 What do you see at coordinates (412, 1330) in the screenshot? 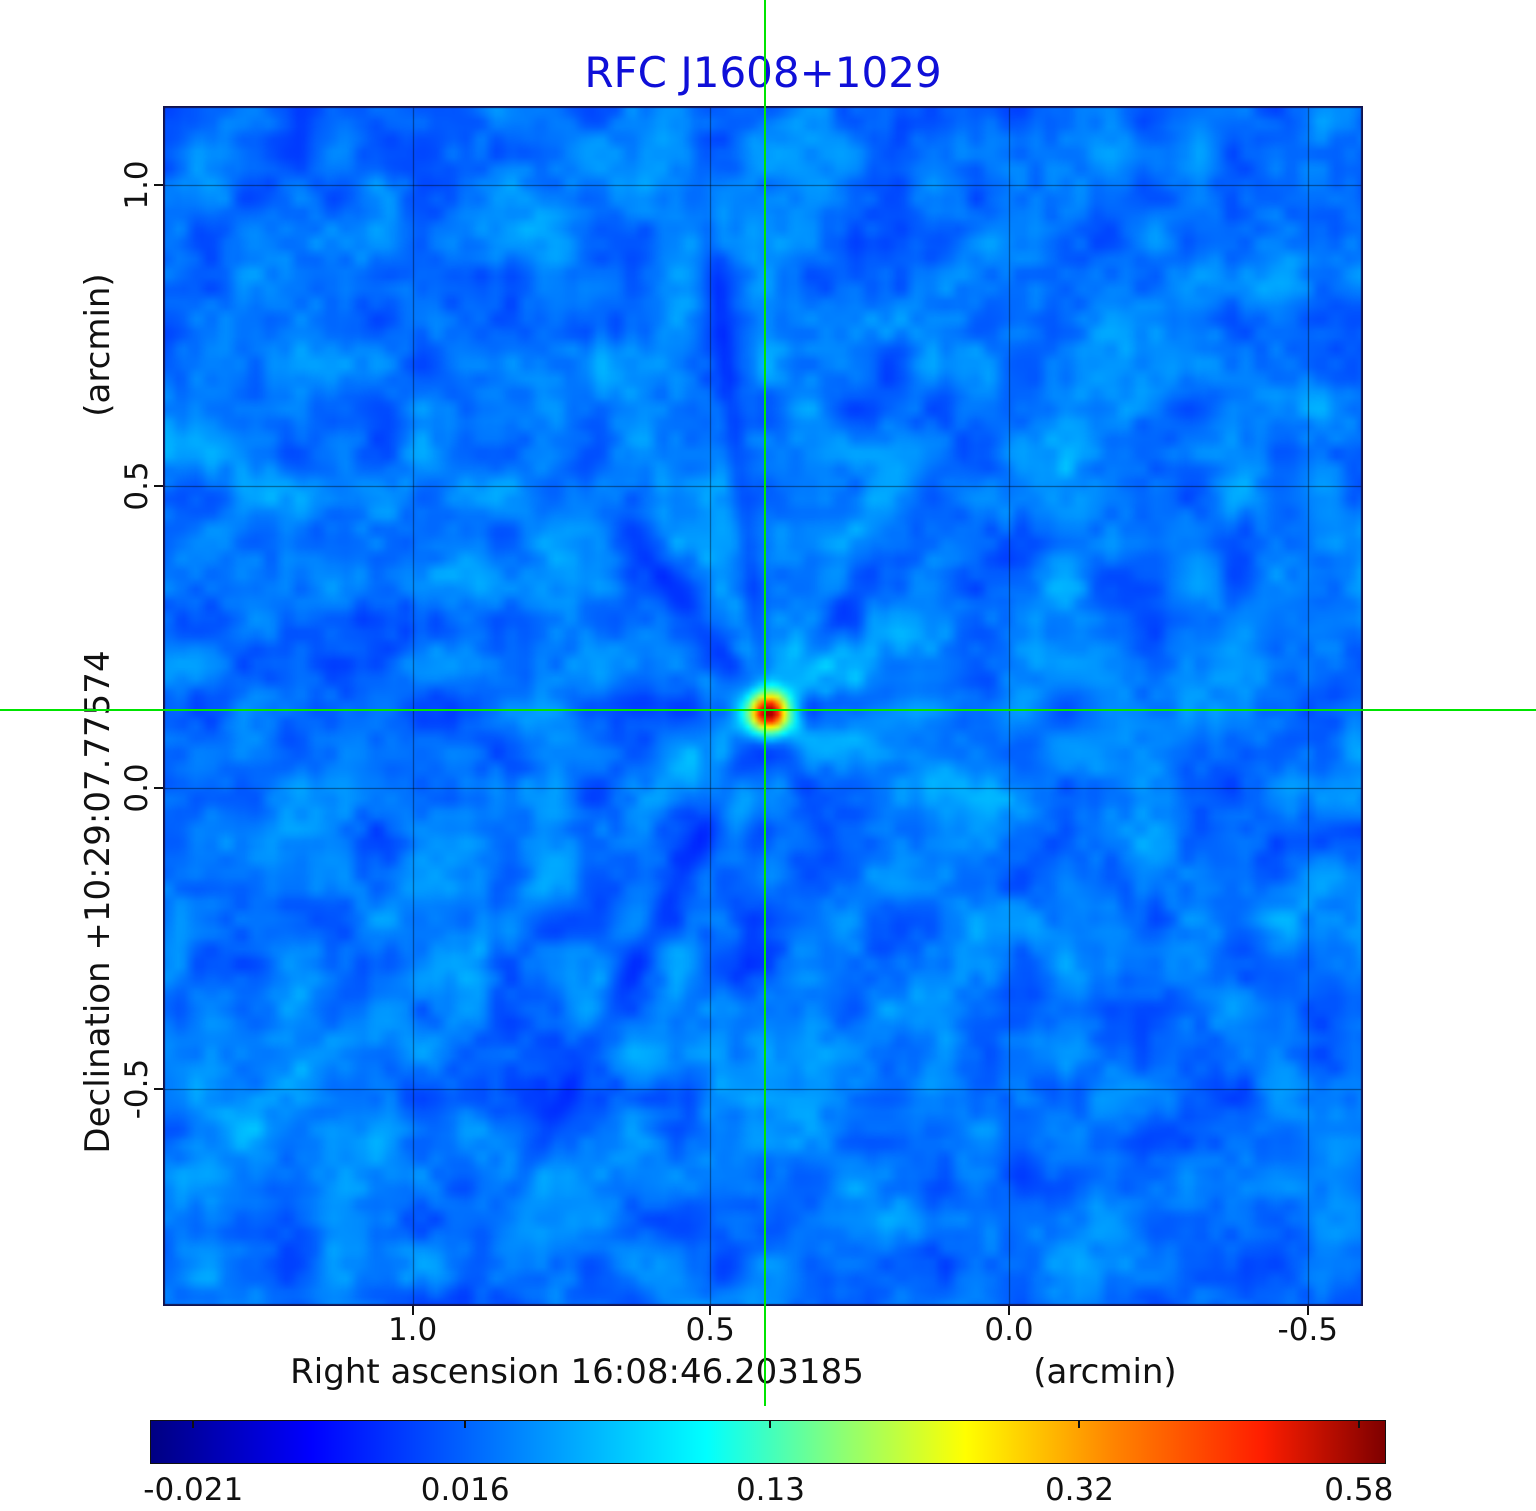
I see `x-tick-label: 1.0` at bounding box center [412, 1330].